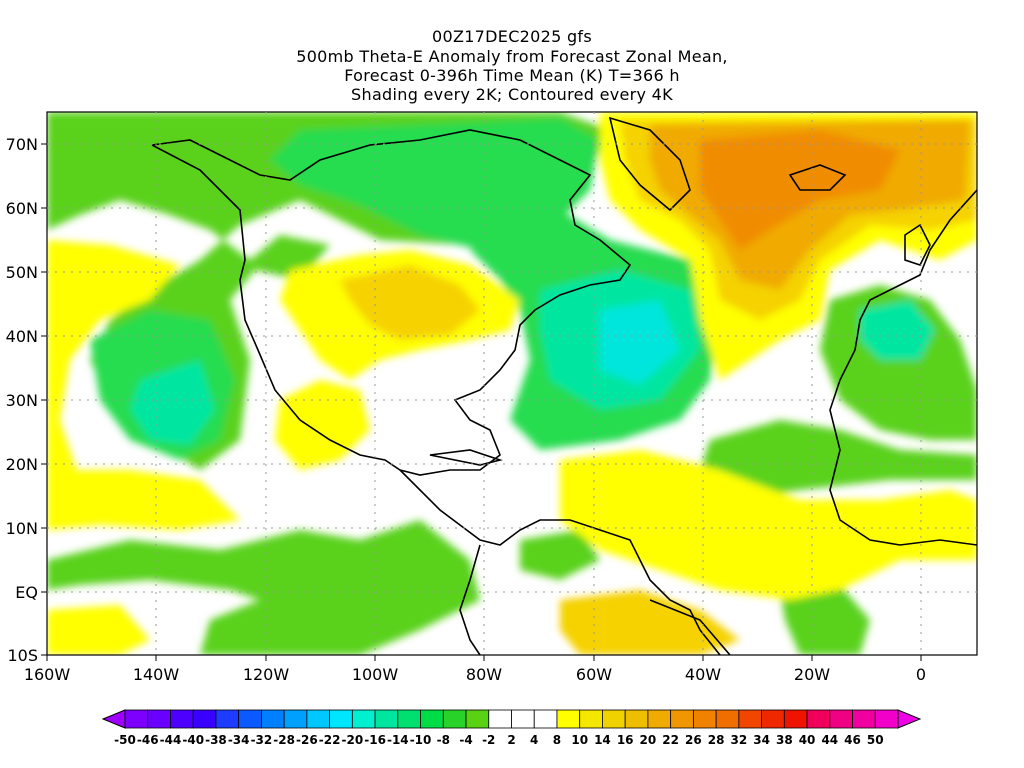 The width and height of the screenshot is (1024, 768). What do you see at coordinates (768, 525) in the screenshot?
I see `shade-yellow-atl-tropics` at bounding box center [768, 525].